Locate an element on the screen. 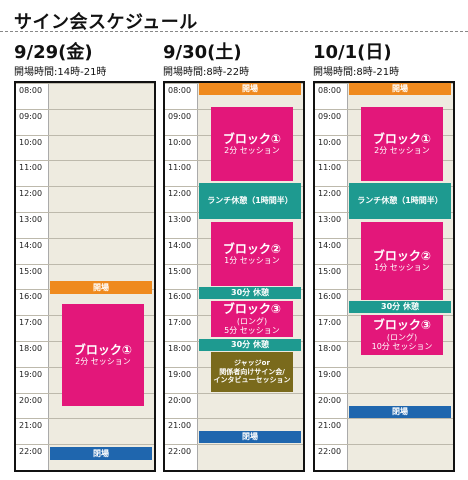 This screenshot has height=480, width=468. break-block-2: 30分 休憩 is located at coordinates (250, 345).